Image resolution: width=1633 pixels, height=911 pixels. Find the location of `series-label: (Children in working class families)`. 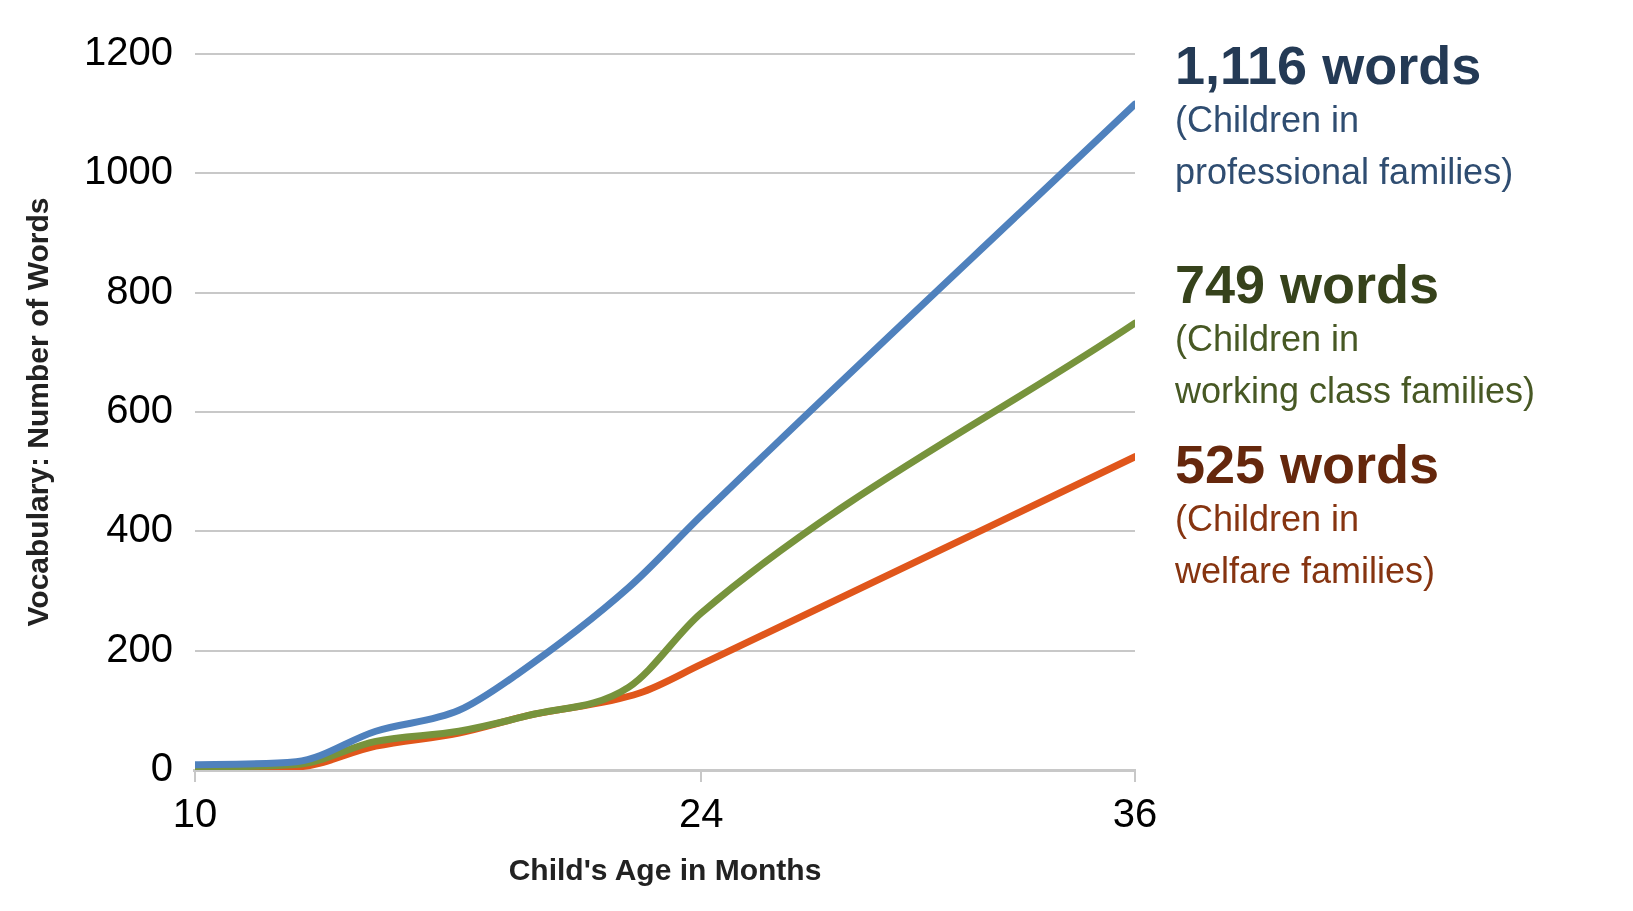

series-label: (Children in working class families) is located at coordinates (1355, 365).